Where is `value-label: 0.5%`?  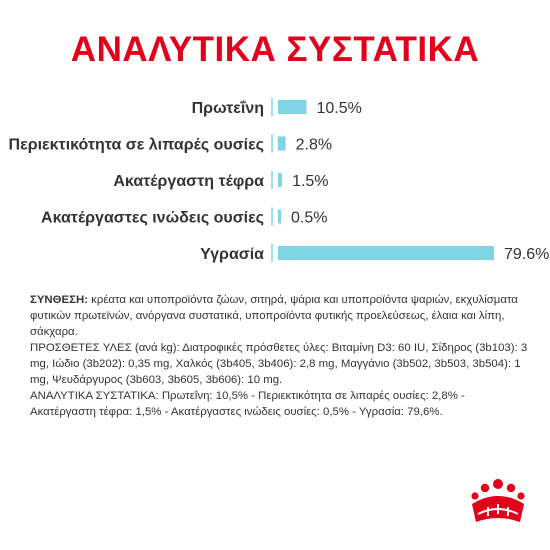
value-label: 0.5% is located at coordinates (309, 218).